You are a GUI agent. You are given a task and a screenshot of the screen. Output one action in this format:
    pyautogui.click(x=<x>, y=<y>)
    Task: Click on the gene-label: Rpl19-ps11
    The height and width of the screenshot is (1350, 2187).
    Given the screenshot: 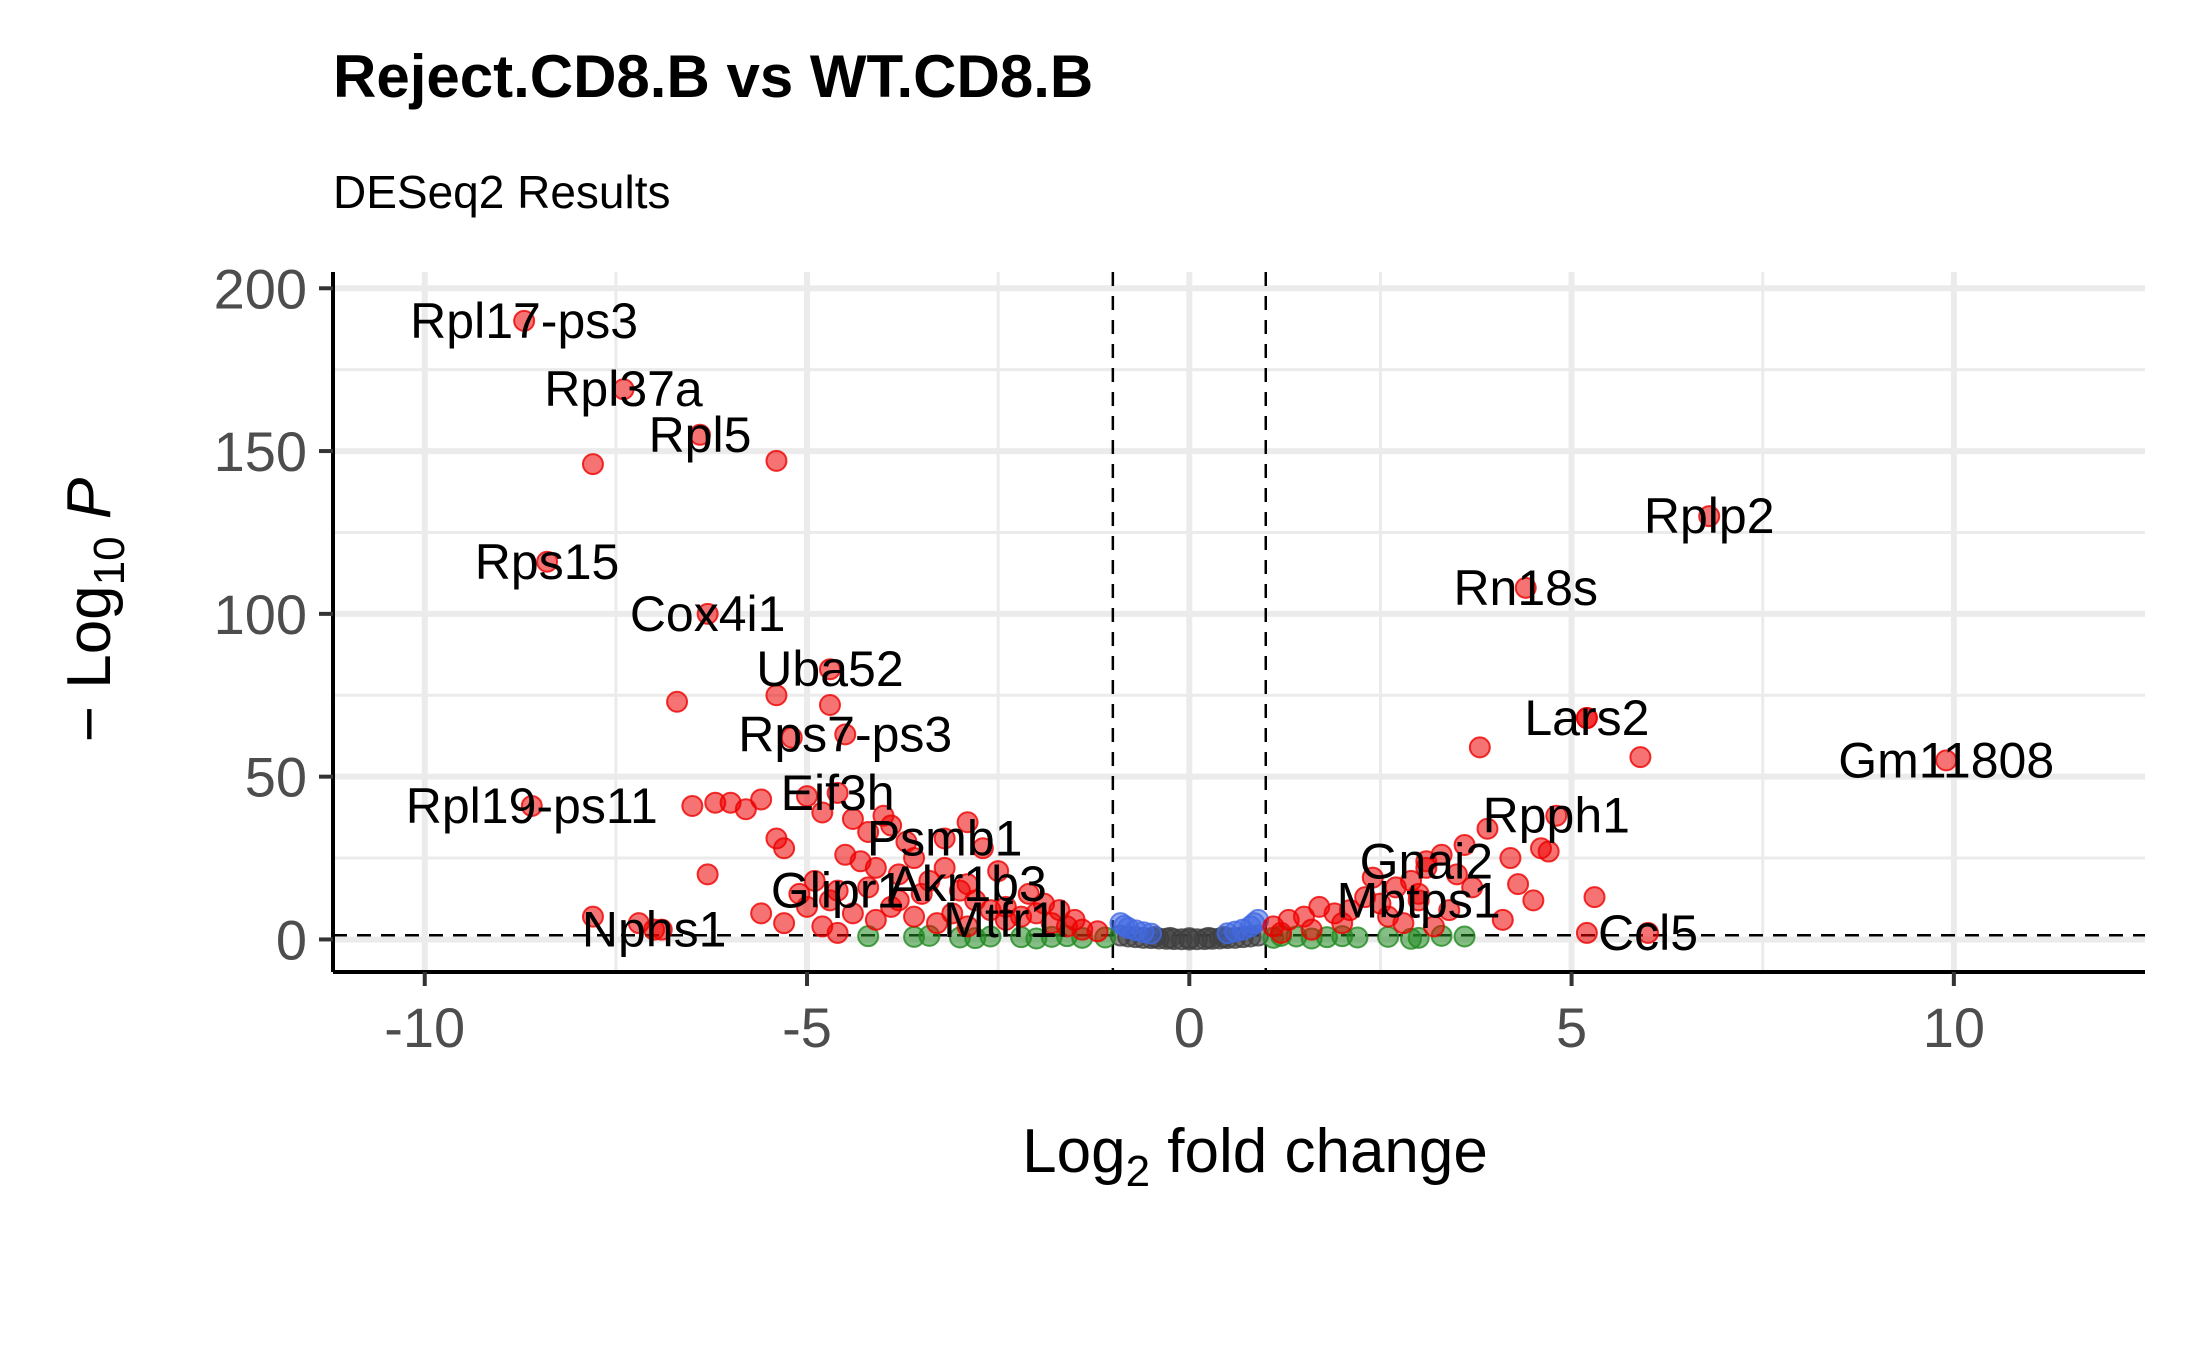 What is the action you would take?
    pyautogui.click(x=532, y=806)
    